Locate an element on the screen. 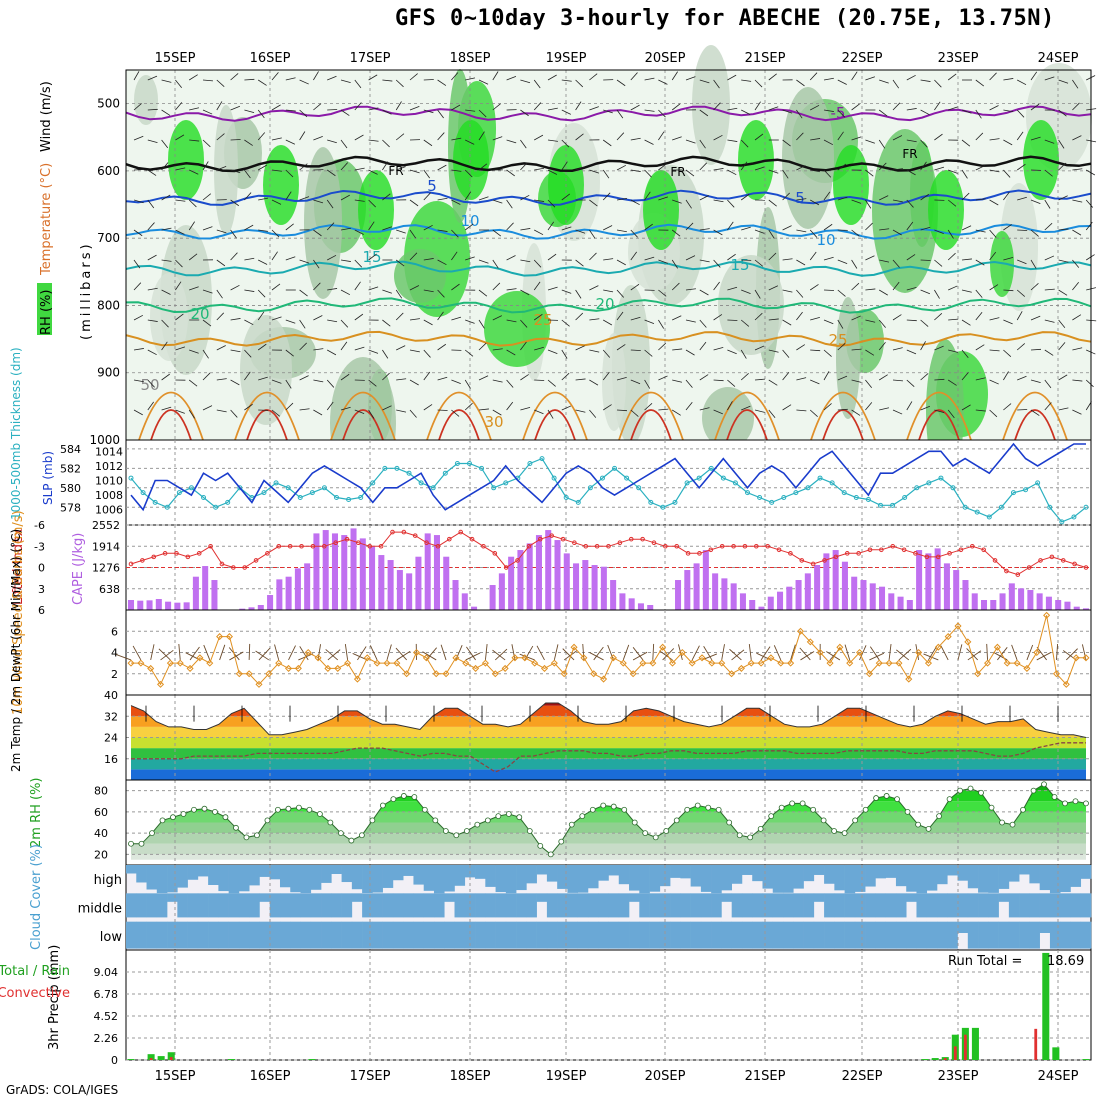  slp-axis-label: SLP (mb) is located at coordinates (48, 478).